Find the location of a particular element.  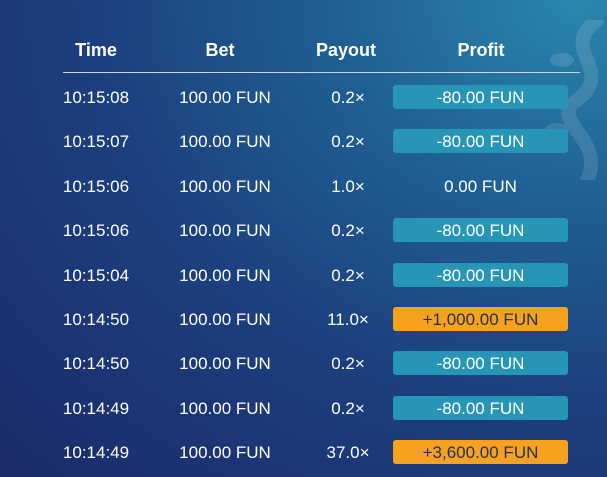

payout-cell: 37.0× is located at coordinates (348, 453).